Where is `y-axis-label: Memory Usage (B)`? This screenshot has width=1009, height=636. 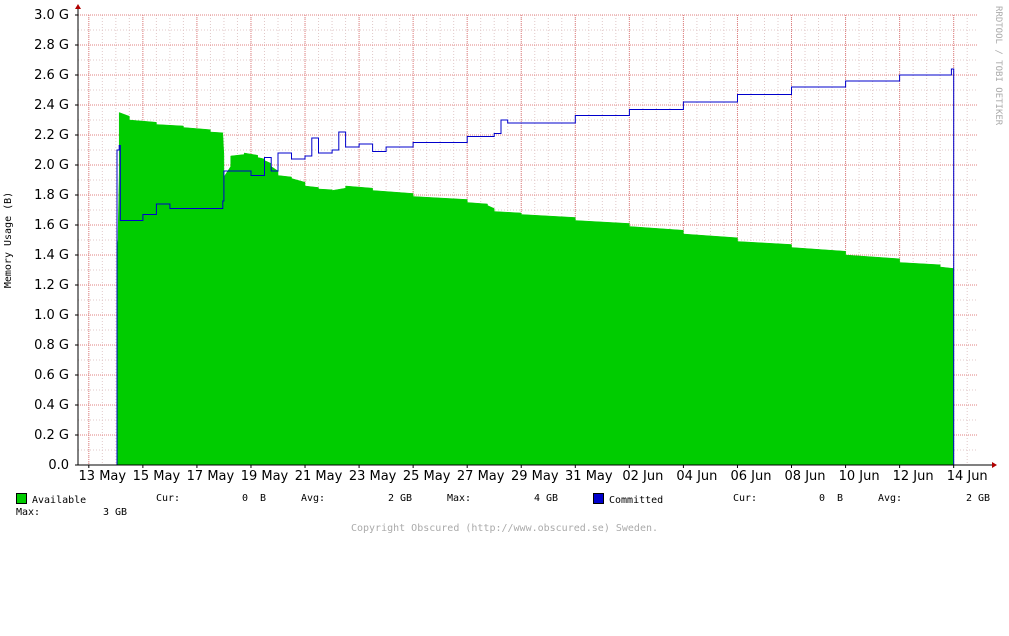 y-axis-label: Memory Usage (B) is located at coordinates (8, 240).